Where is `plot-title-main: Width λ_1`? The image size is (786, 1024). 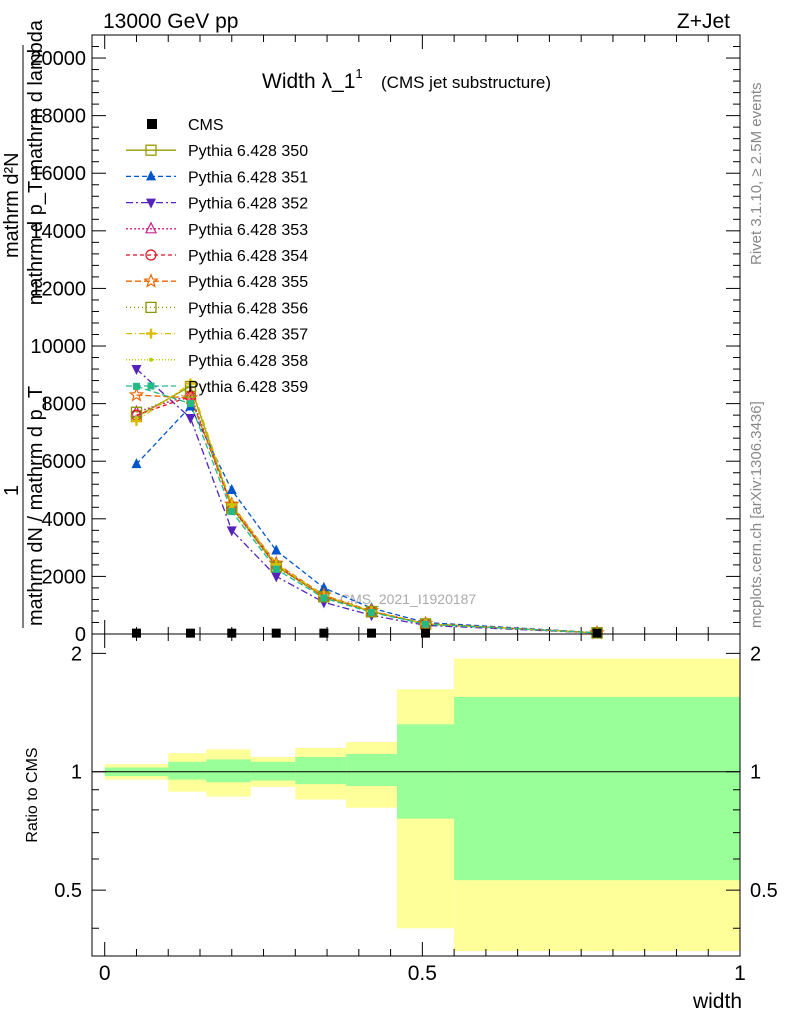 plot-title-main: Width λ_1 is located at coordinates (308, 81).